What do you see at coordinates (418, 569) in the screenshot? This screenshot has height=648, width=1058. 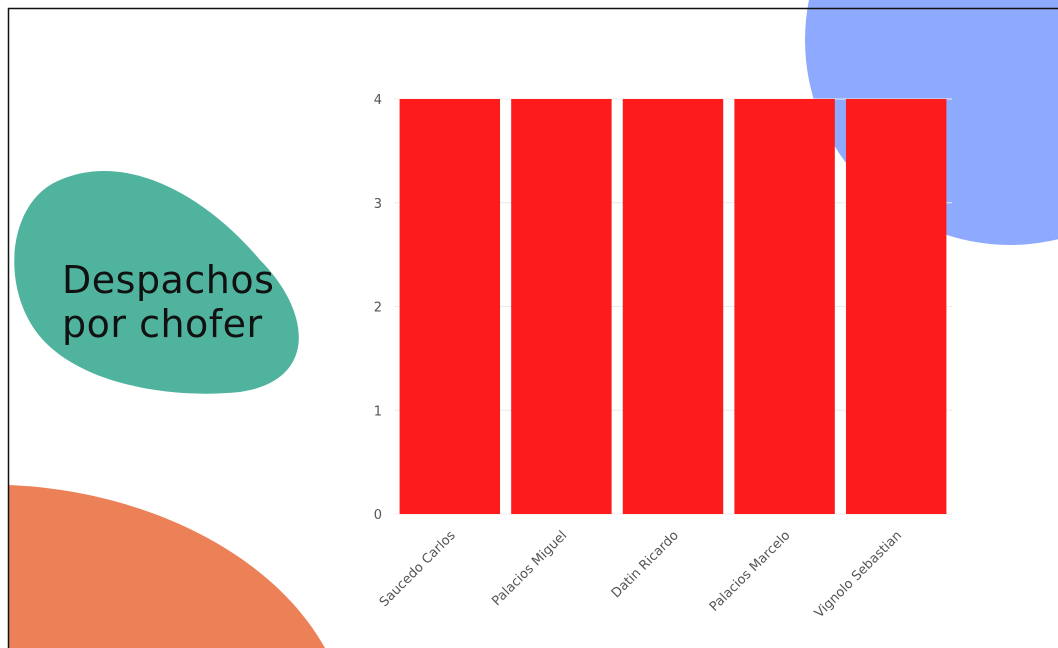 I see `x-tick-label: Saucedo Carlos` at bounding box center [418, 569].